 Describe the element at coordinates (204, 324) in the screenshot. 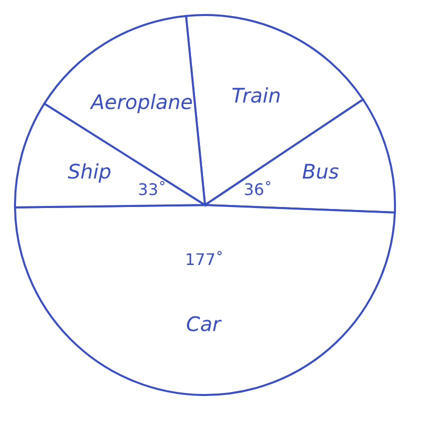

I see `slice-label: Car` at that location.